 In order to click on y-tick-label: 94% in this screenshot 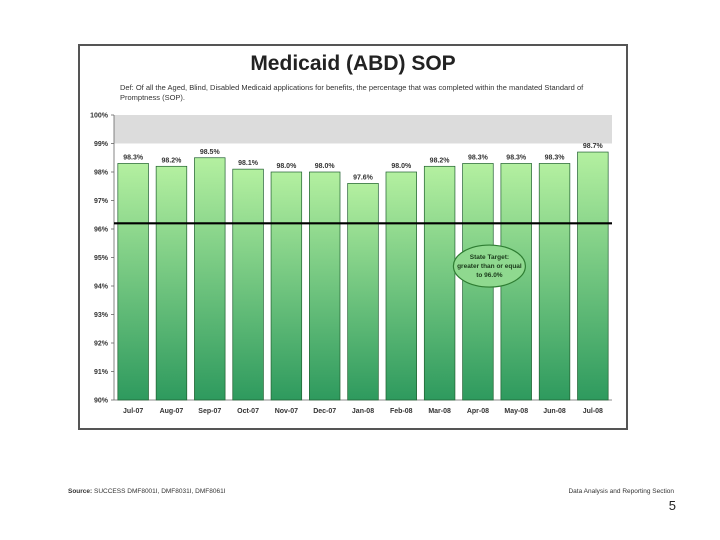, I will do `click(101, 287)`.